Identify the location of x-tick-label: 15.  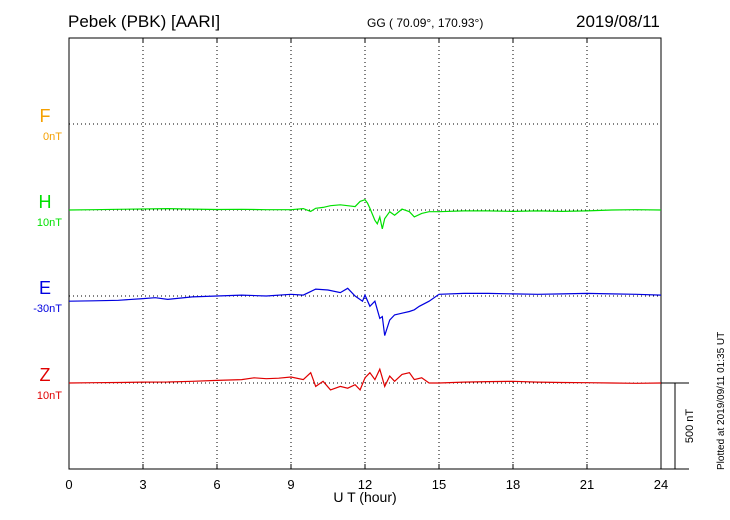
(439, 484).